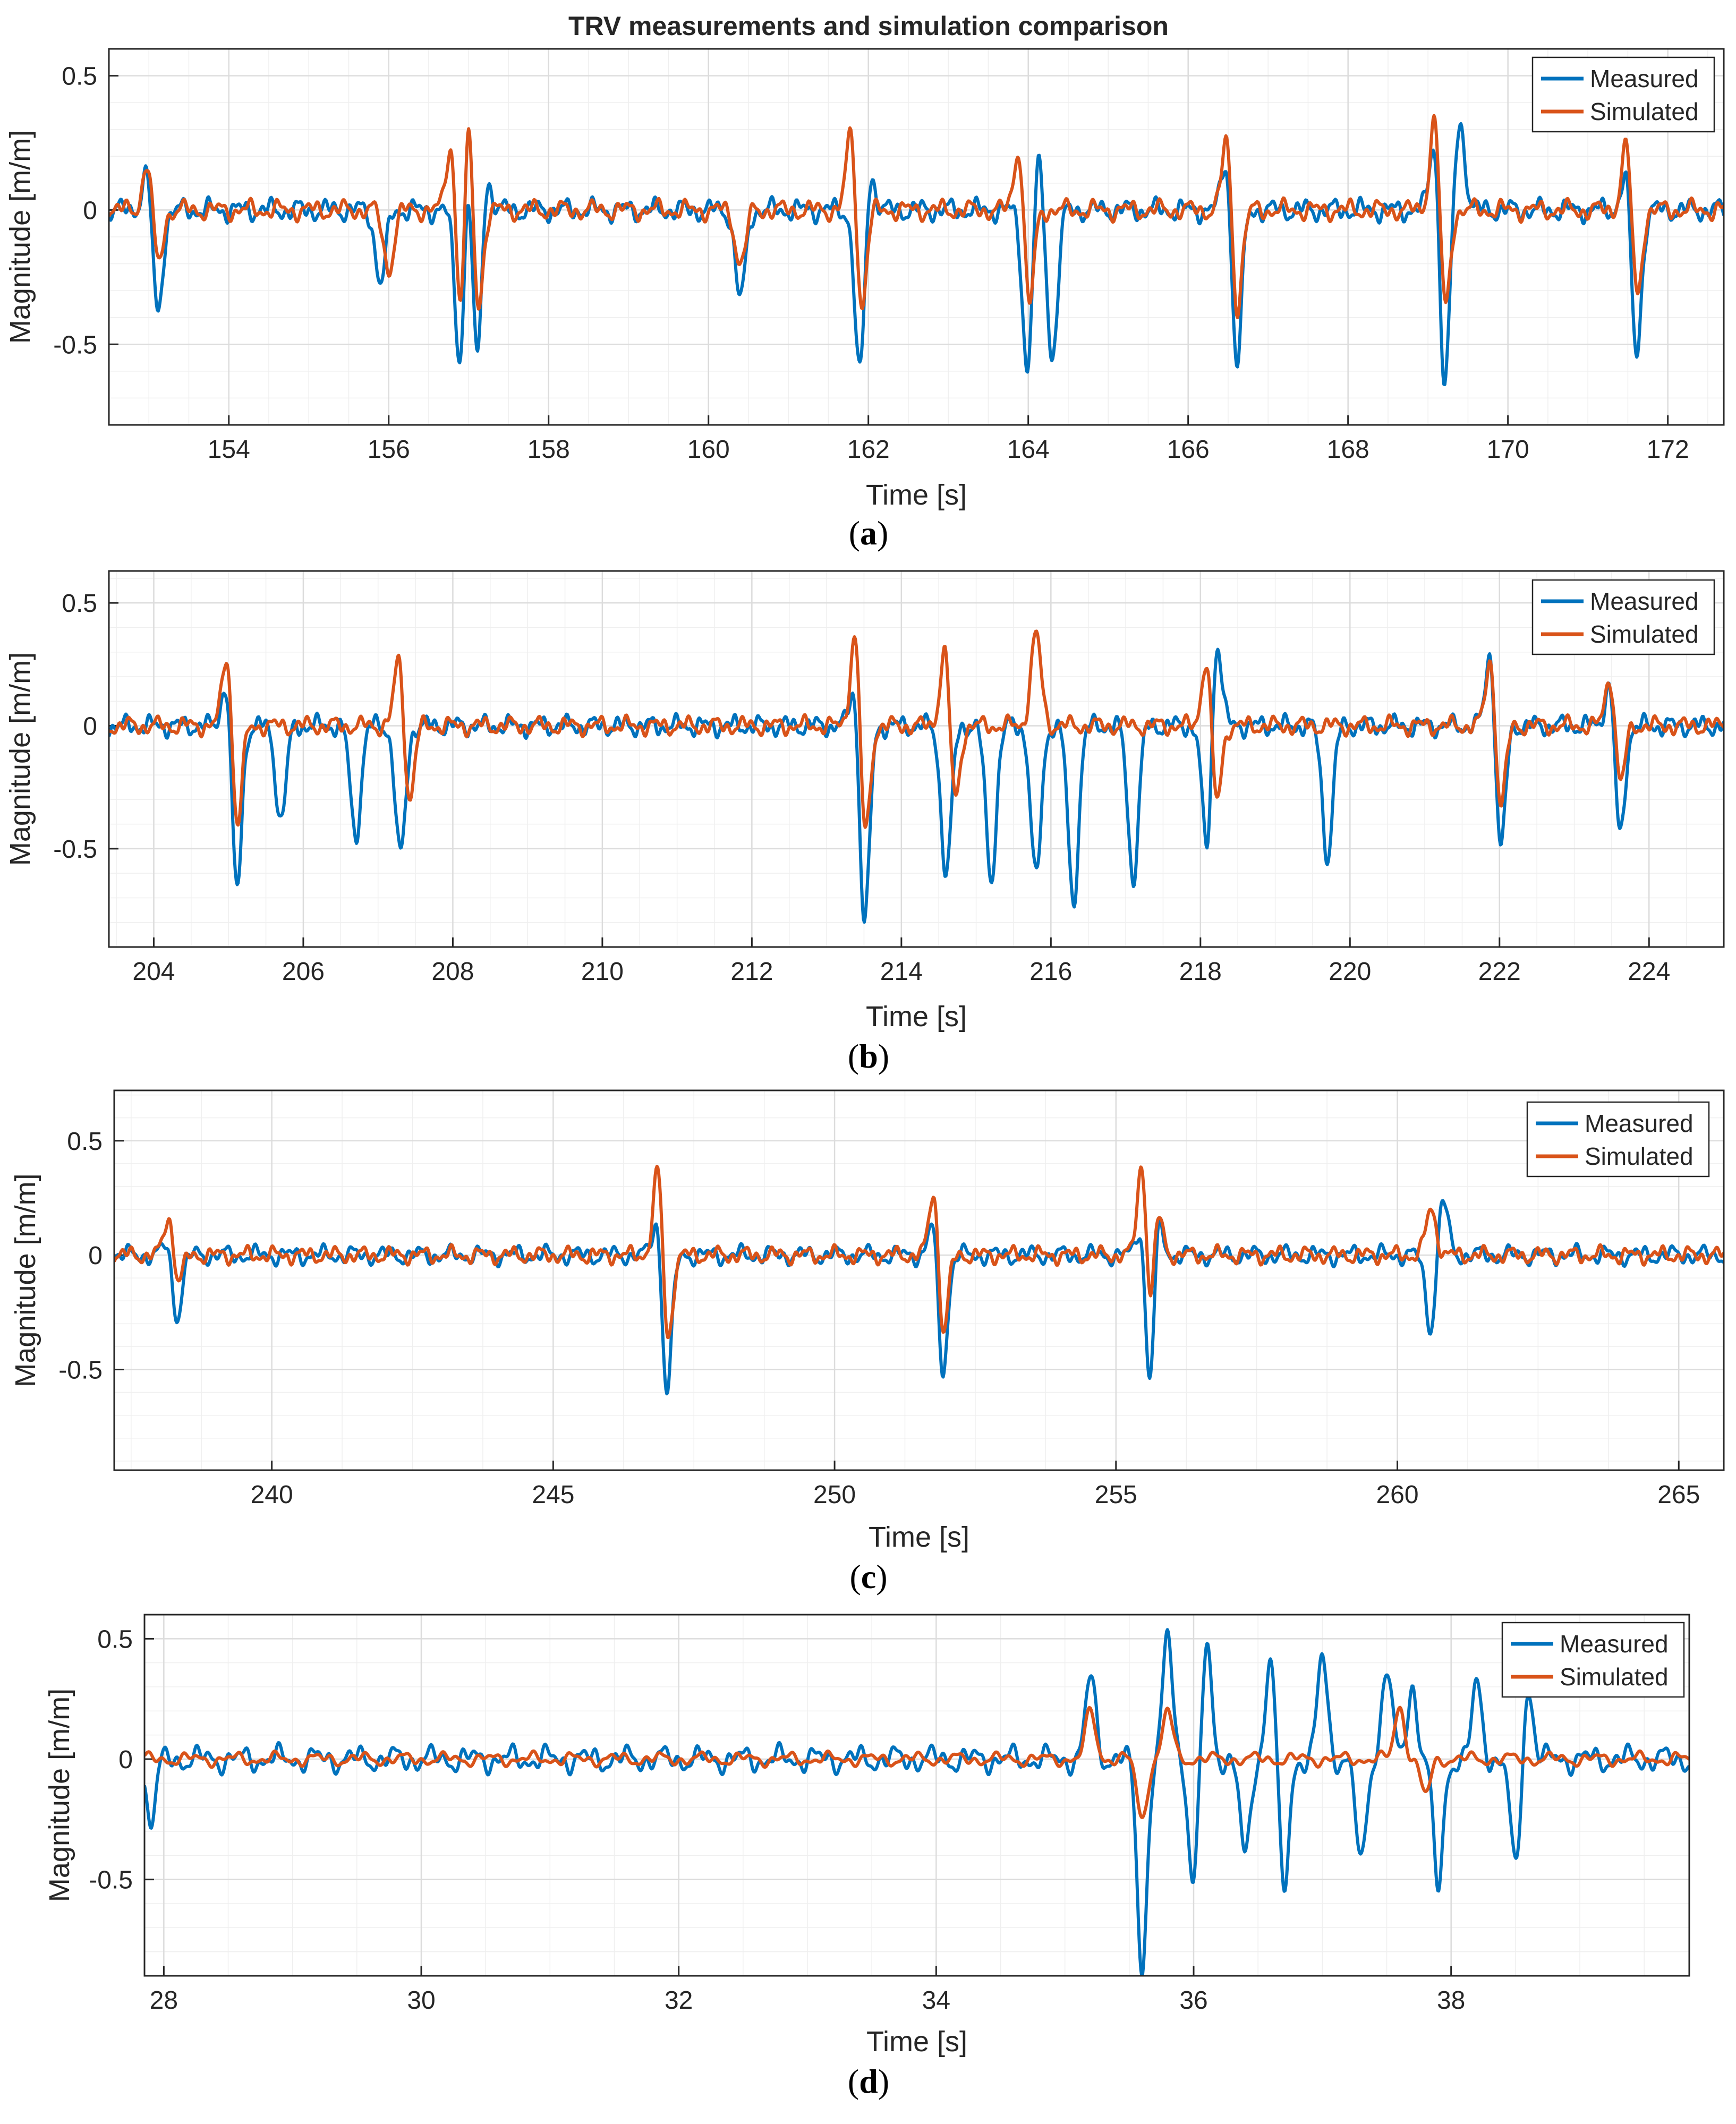 The width and height of the screenshot is (1736, 2124). Describe the element at coordinates (1649, 972) in the screenshot. I see `x-tick-label: 224` at that location.